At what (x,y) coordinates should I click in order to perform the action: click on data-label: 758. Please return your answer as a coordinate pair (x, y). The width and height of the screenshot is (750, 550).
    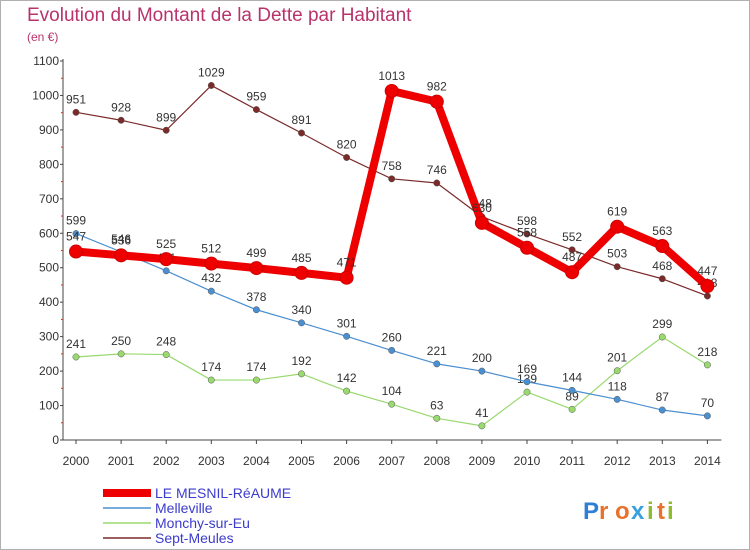
    Looking at the image, I should click on (392, 166).